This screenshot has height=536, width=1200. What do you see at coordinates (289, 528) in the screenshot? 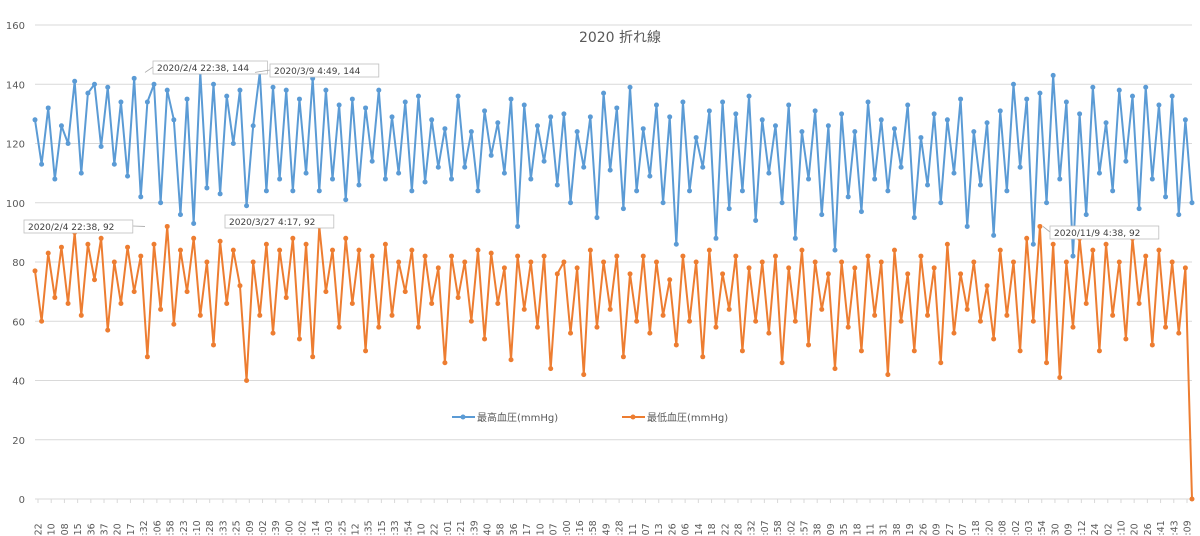
I see `x-tick-label: 19:00` at bounding box center [289, 528].